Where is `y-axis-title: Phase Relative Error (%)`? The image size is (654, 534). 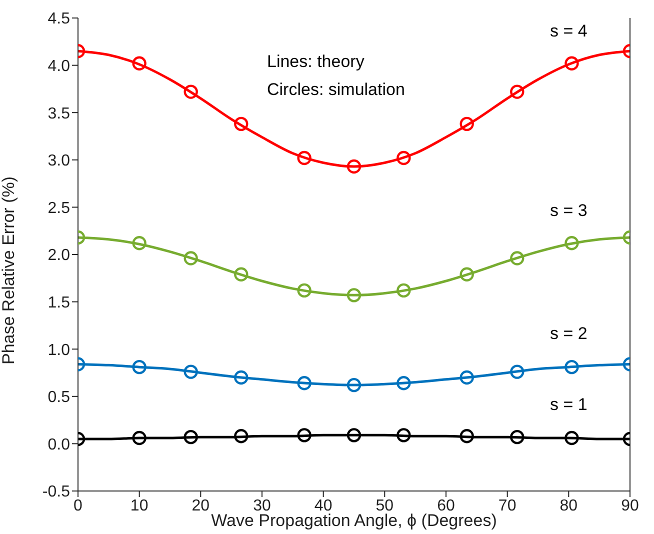
y-axis-title: Phase Relative Error (%) is located at coordinates (9, 270).